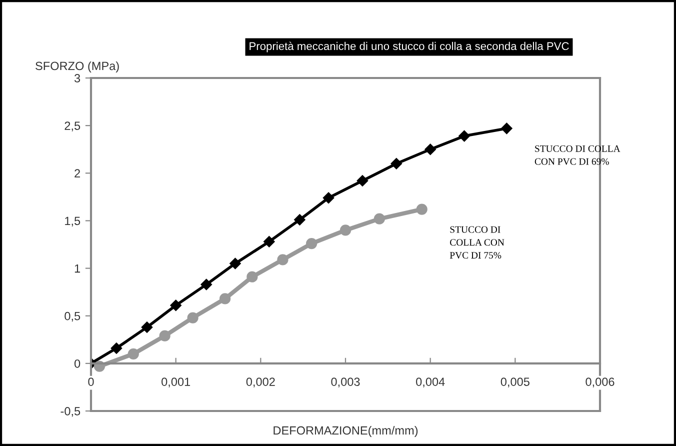  I want to click on text: STUCCO DI COLLA CON PVC DI 69%, so click(577, 155).